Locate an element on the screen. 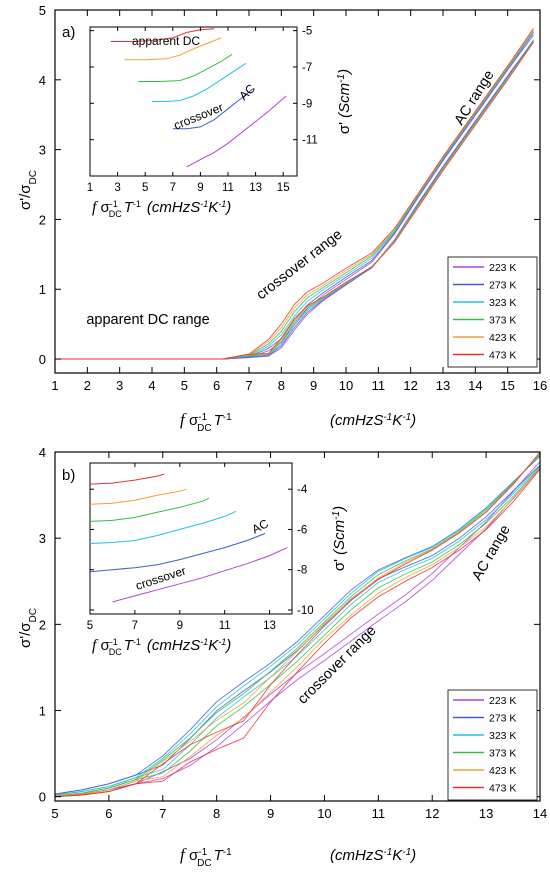 This screenshot has height=879, width=550. y-tick-label: 1 is located at coordinates (42, 289).